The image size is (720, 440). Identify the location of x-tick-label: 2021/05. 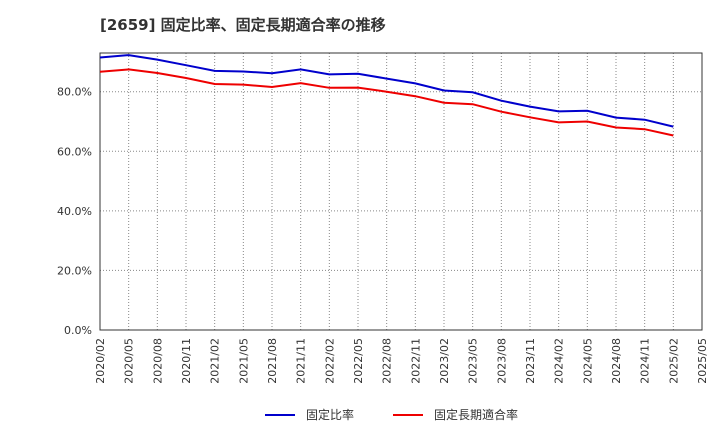
(243, 361).